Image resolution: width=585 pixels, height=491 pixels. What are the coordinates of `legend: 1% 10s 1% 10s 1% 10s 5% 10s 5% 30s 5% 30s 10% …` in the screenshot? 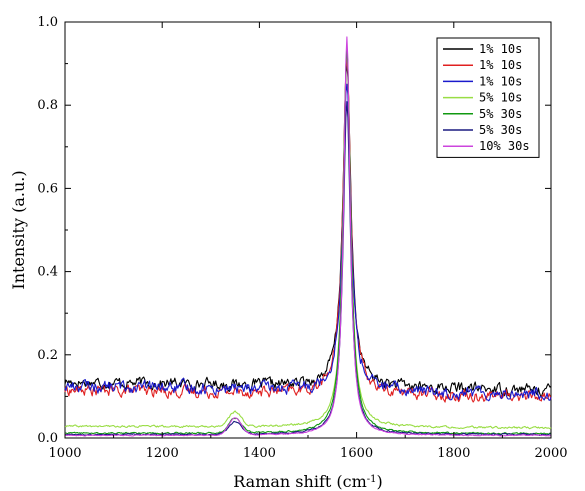 It's located at (488, 97).